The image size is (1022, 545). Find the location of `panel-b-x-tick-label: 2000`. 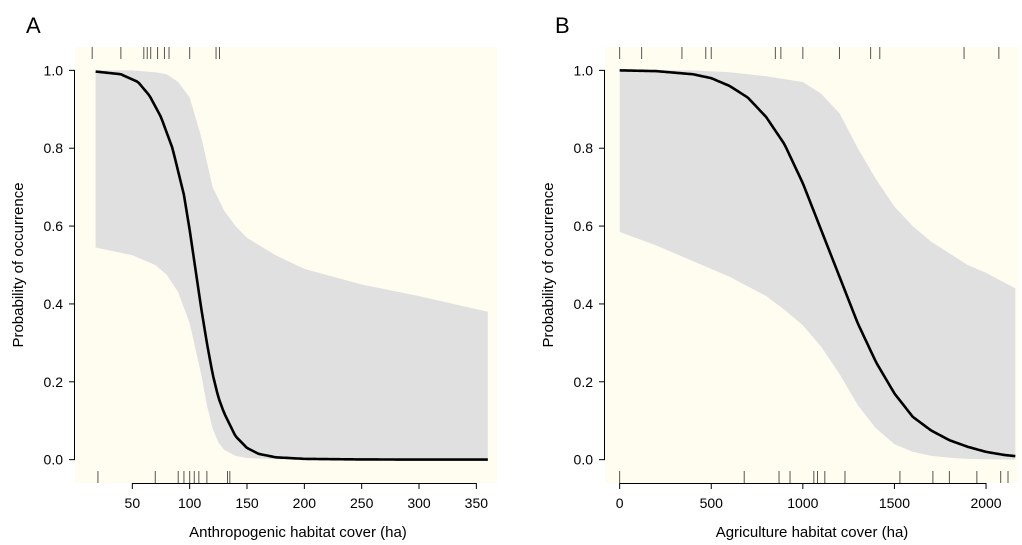

panel-b-x-tick-label: 2000 is located at coordinates (985, 503).